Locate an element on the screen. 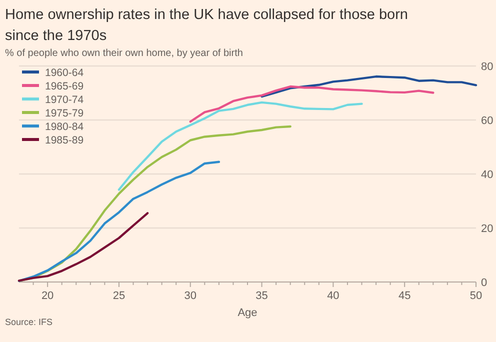  x-tick-label: 45 is located at coordinates (404, 296).